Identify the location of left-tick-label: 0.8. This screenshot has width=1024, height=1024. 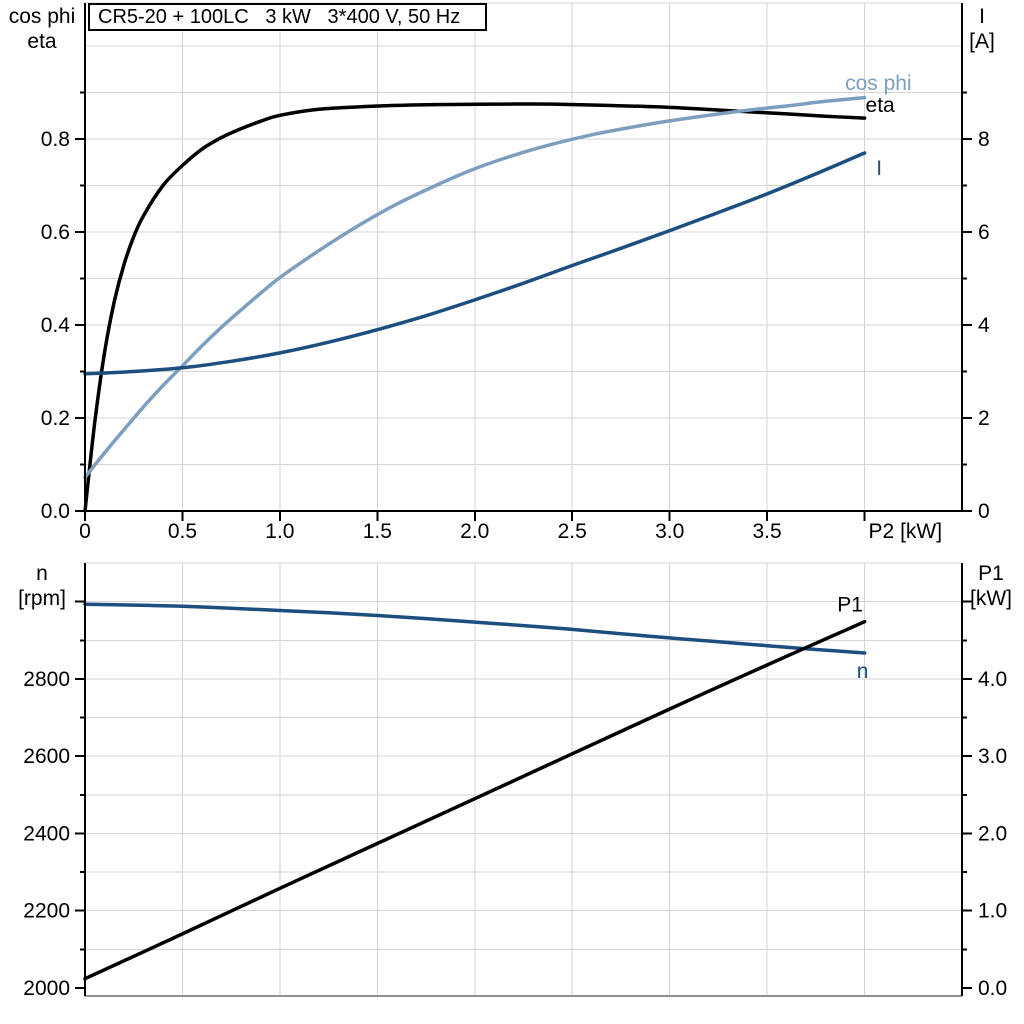
(55, 139).